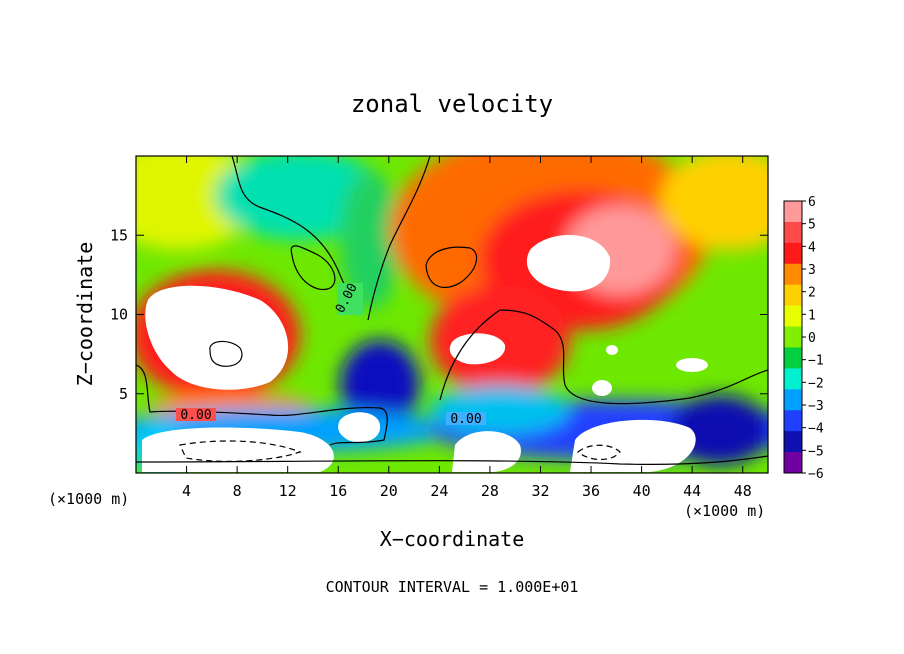  I want to click on colorbar-label: −6, so click(816, 474).